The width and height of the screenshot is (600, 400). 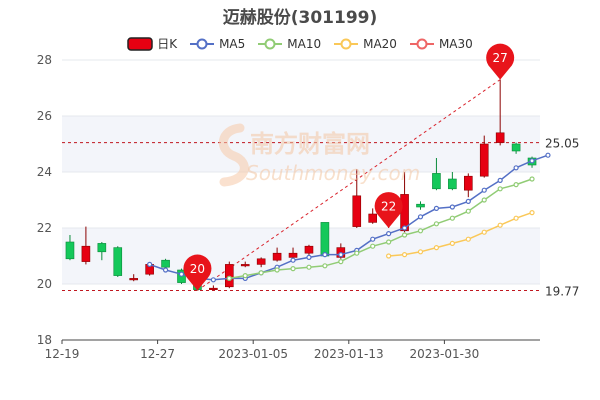 I want to click on legend-item-ma20: MA20, so click(x=365, y=43).